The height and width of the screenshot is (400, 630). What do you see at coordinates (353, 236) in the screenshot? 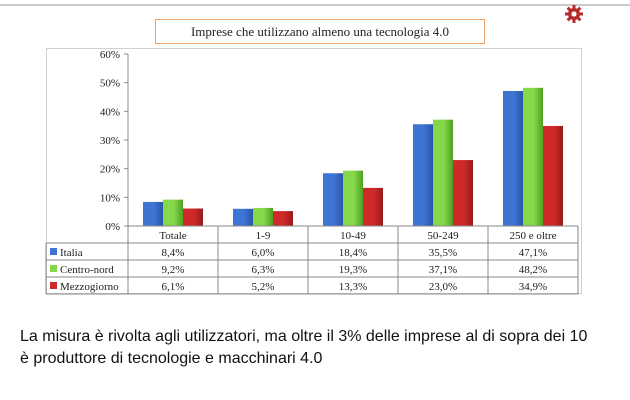
I see `x-tick-label: 10-49` at bounding box center [353, 236].